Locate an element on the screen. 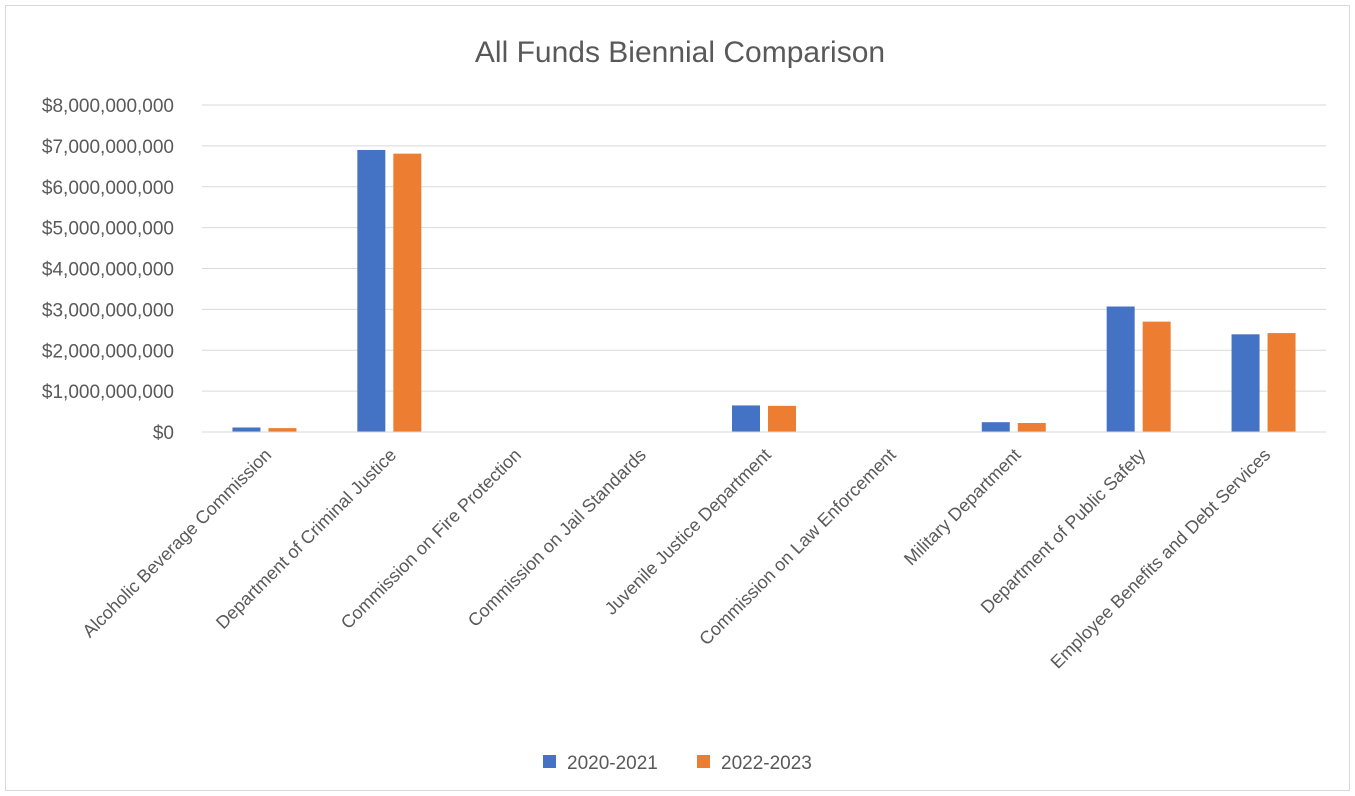  y-tick-label: $7,000,000,000 is located at coordinates (108, 147).